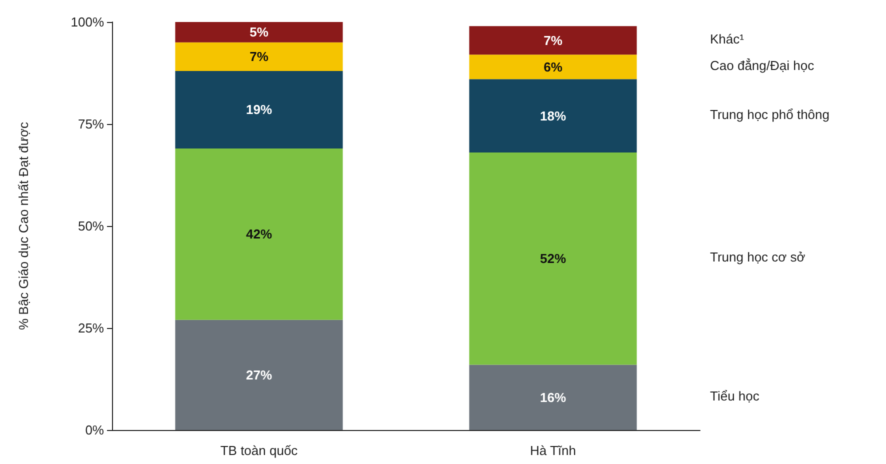 This screenshot has height=464, width=886. What do you see at coordinates (727, 38) in the screenshot?
I see `text: Khác¹` at bounding box center [727, 38].